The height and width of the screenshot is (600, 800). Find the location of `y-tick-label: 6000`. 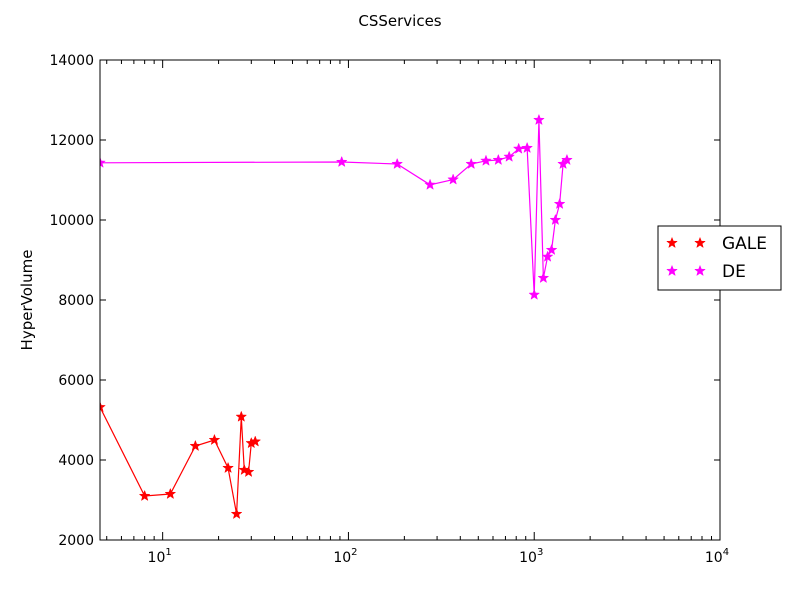

y-tick-label: 6000 is located at coordinates (76, 381).